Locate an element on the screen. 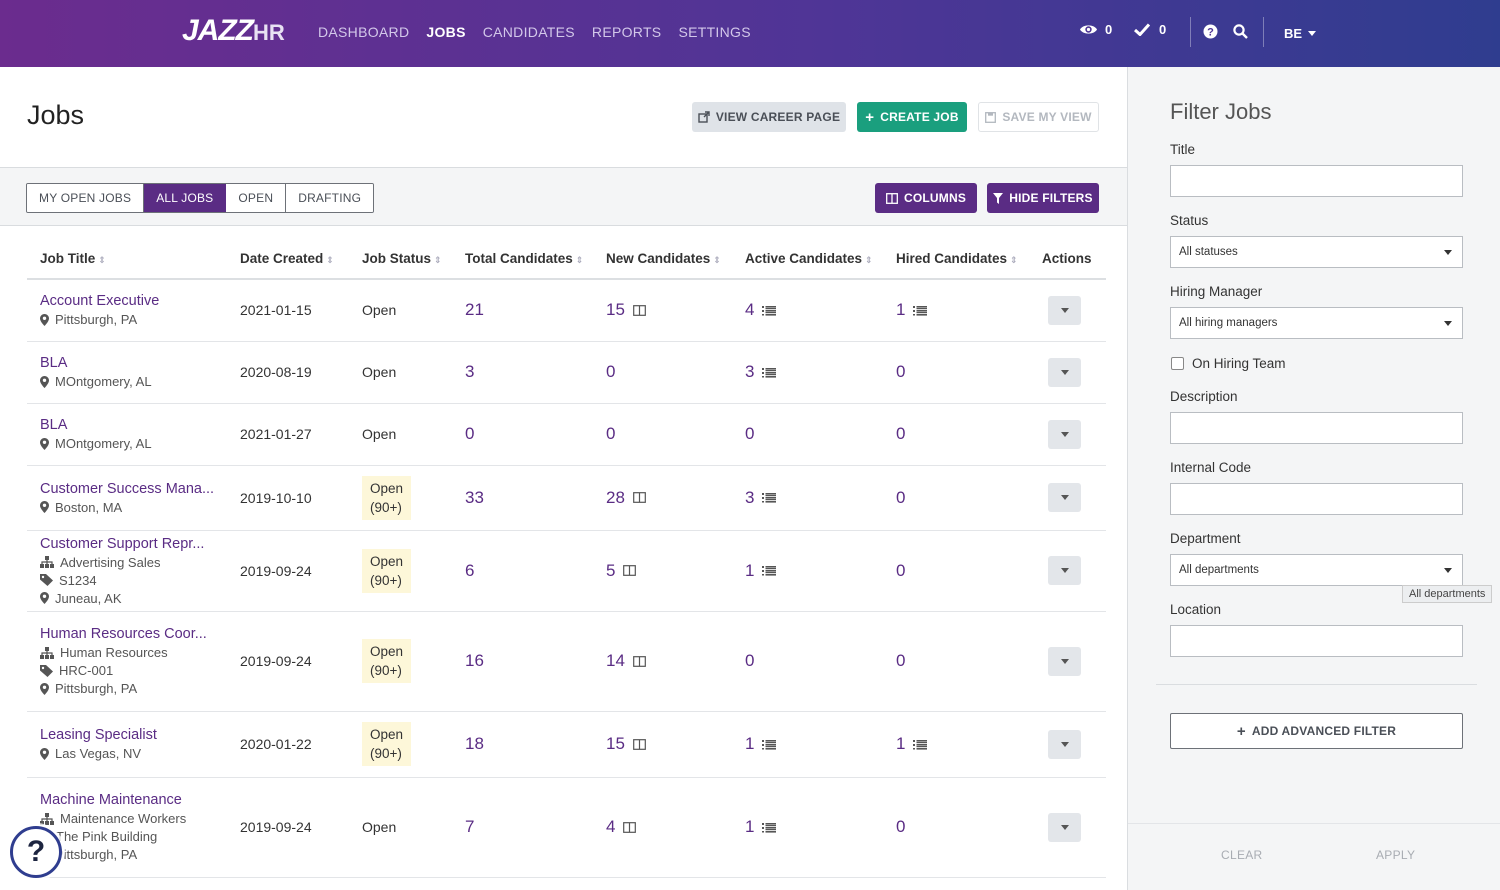 Image resolution: width=1500 pixels, height=890 pixels. total-candidates-link: 33 is located at coordinates (474, 497).